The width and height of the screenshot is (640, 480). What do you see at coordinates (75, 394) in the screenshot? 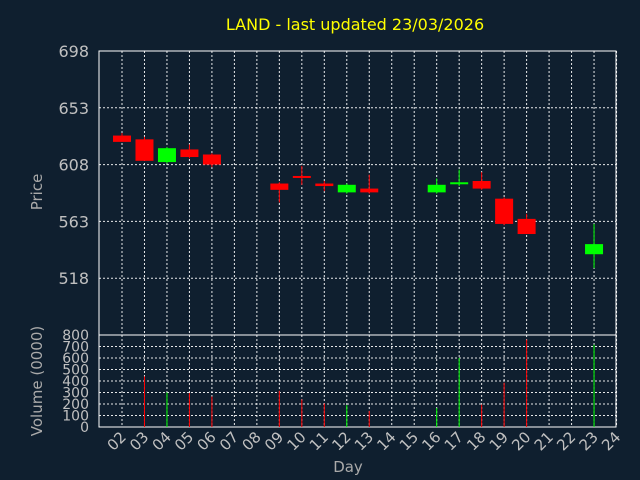
I see `volume-tick-label: 300` at bounding box center [75, 394].